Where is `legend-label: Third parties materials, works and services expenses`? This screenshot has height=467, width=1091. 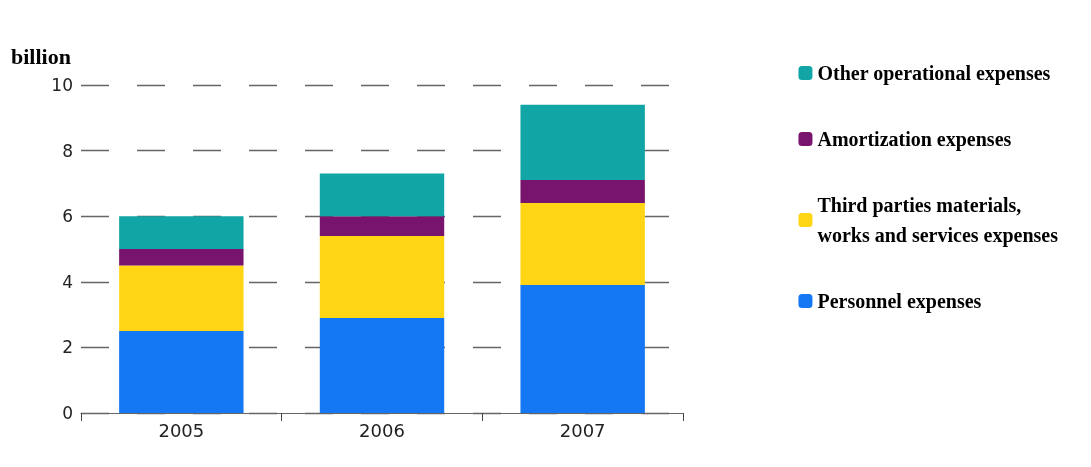
legend-label: Third parties materials, works and services expenses is located at coordinates (938, 220).